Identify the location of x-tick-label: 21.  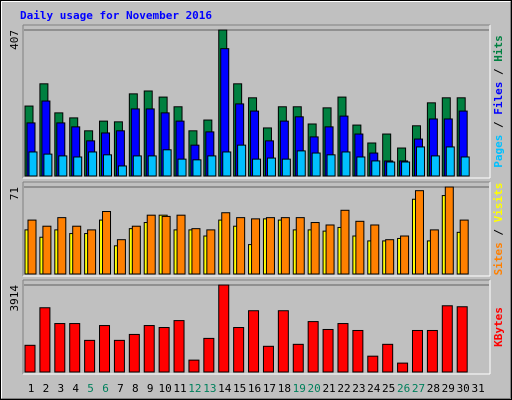
(328, 388).